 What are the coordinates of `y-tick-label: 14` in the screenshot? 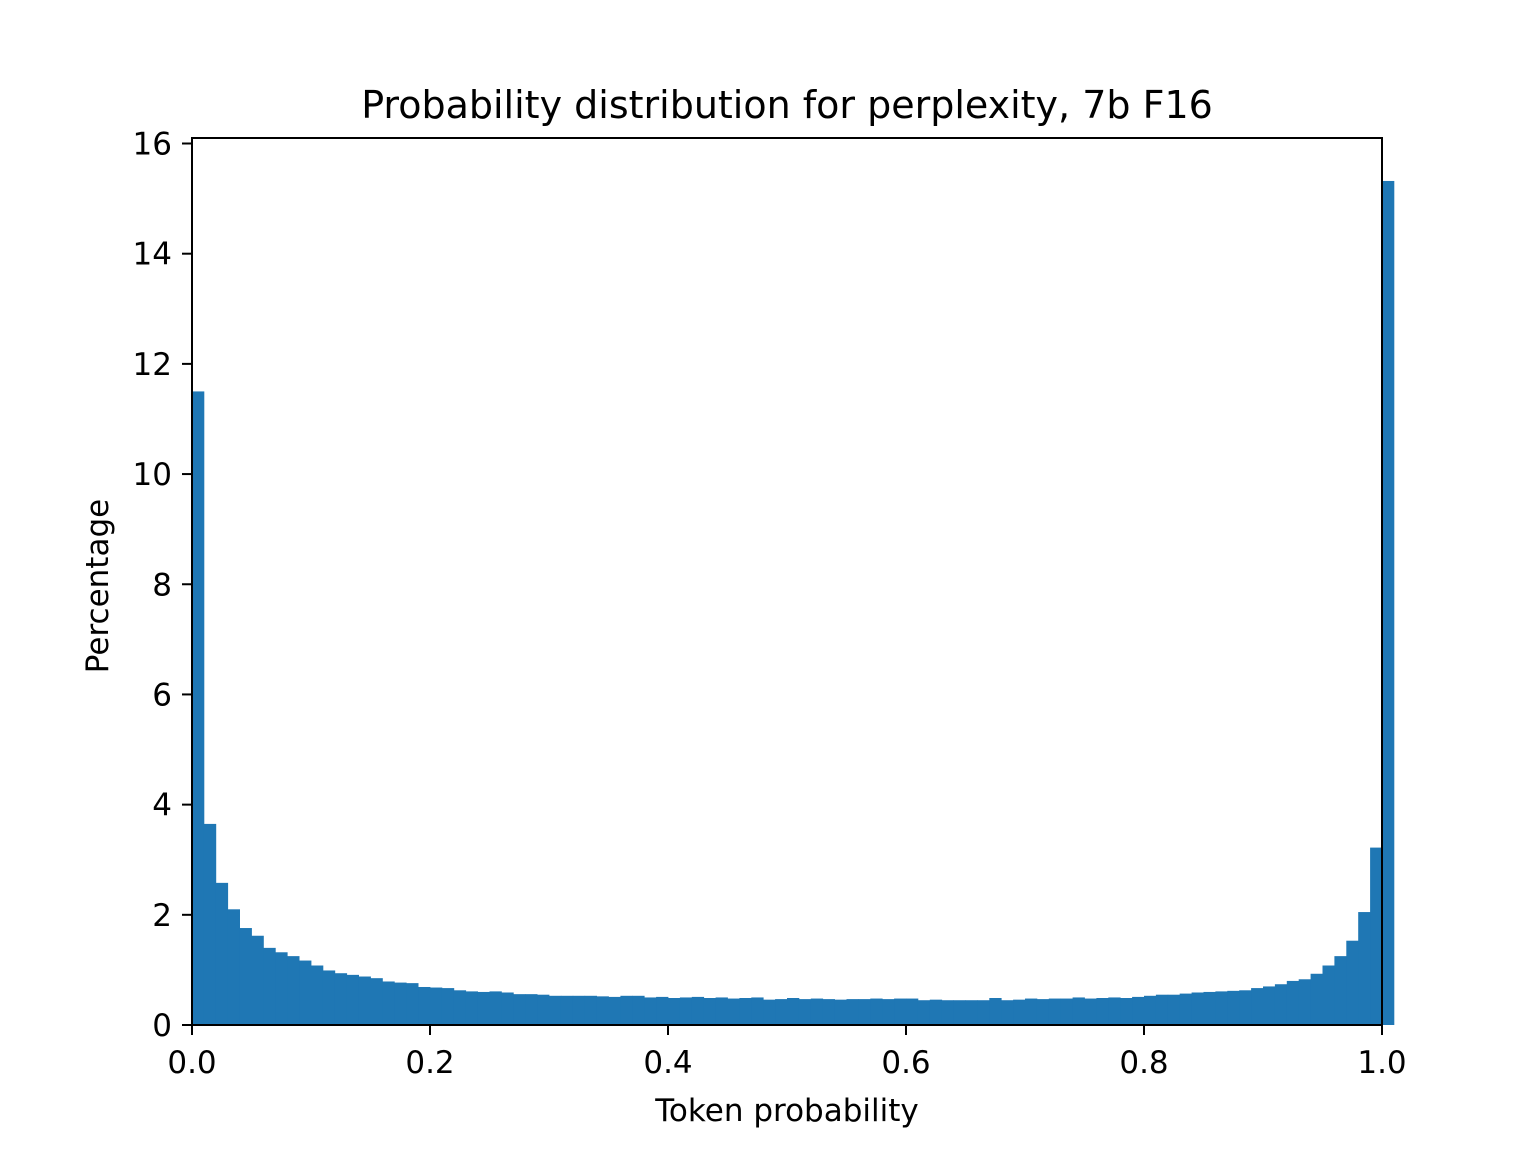 It's located at (152, 255).